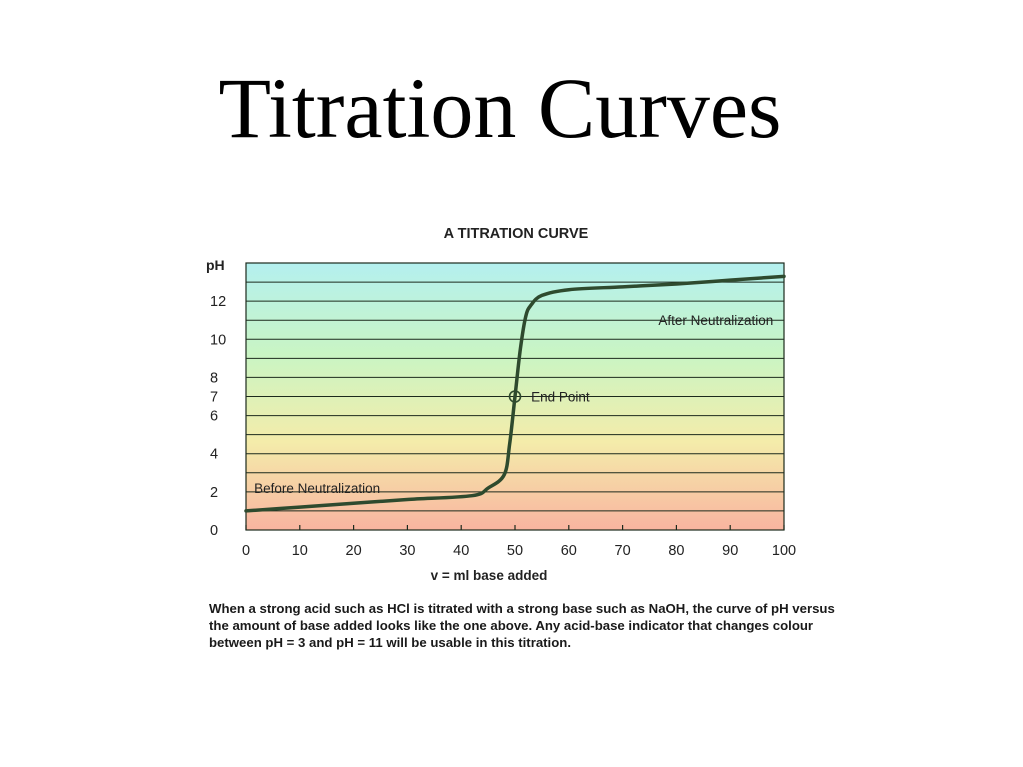 The height and width of the screenshot is (767, 1023). What do you see at coordinates (214, 417) in the screenshot?
I see `y-tick-label: 6` at bounding box center [214, 417].